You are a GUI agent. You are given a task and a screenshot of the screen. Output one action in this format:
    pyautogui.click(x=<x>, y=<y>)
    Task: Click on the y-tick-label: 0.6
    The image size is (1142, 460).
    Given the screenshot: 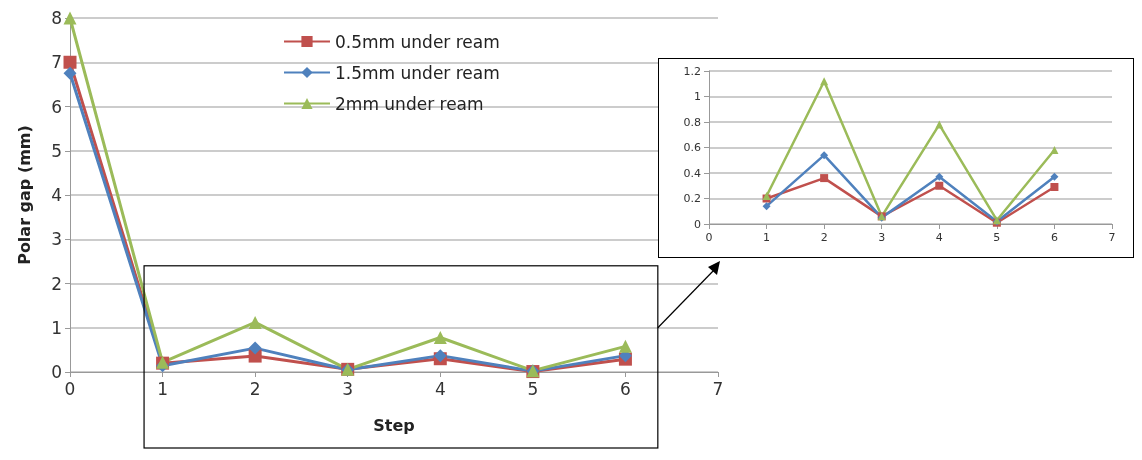 What is the action you would take?
    pyautogui.click(x=692, y=147)
    